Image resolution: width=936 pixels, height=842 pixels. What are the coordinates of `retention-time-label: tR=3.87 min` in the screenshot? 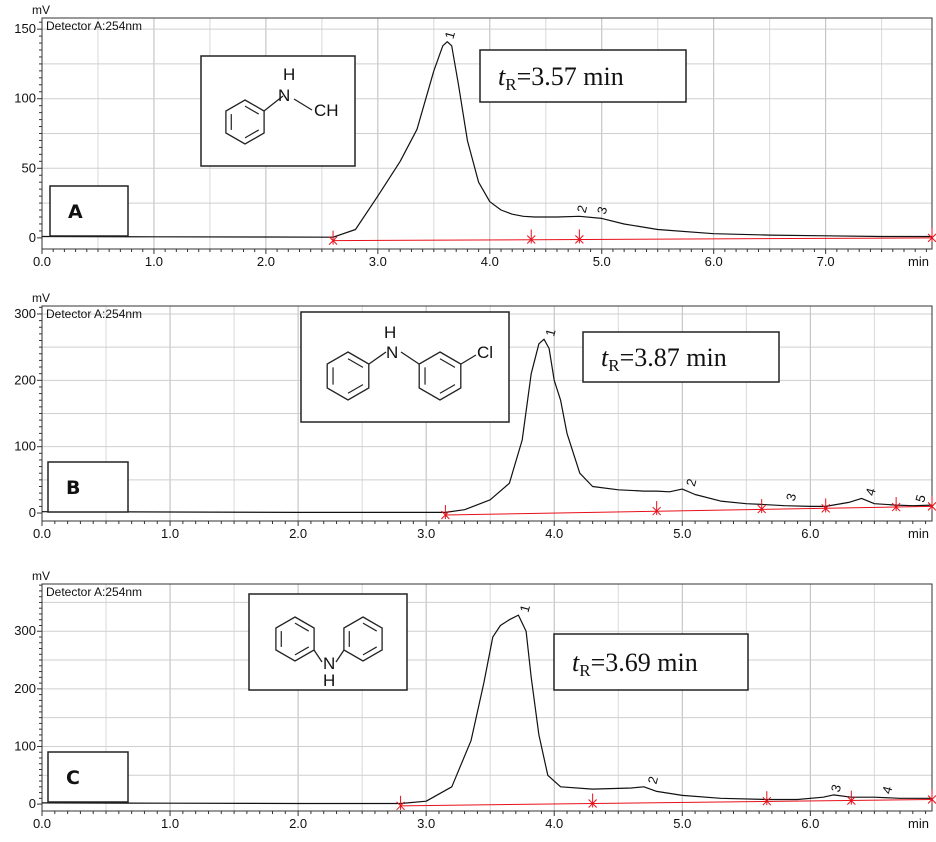 It's located at (664, 359).